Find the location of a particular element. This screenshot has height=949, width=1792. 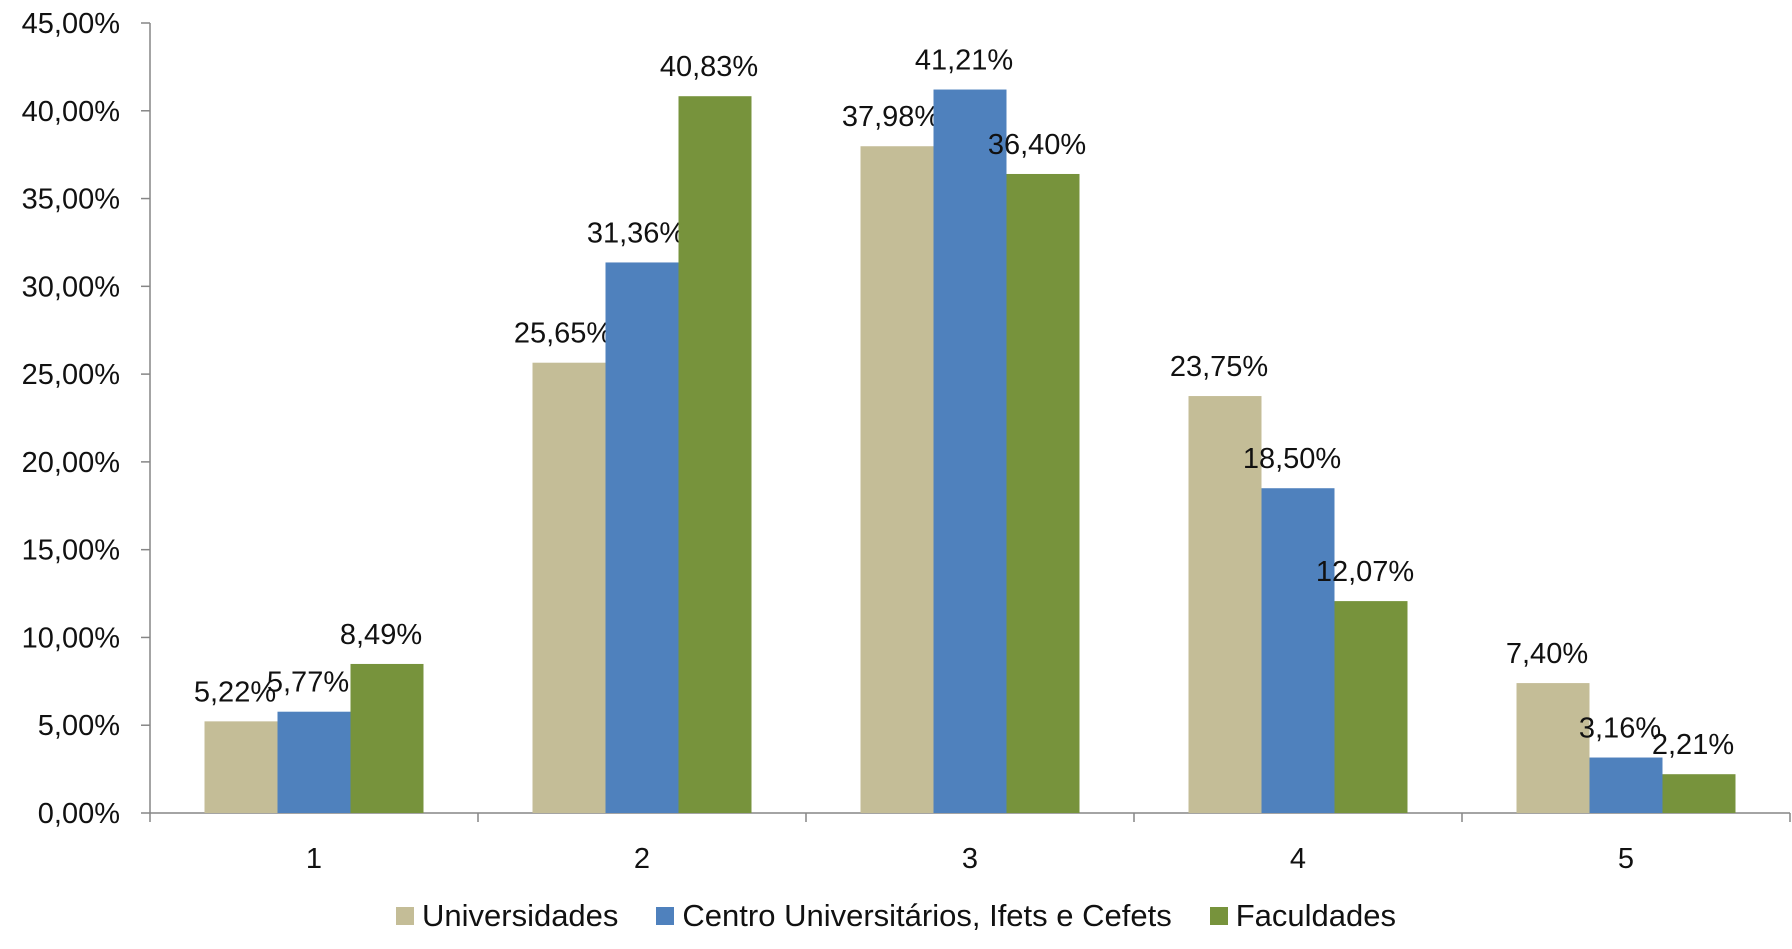

data-label: 37,98% is located at coordinates (891, 117).